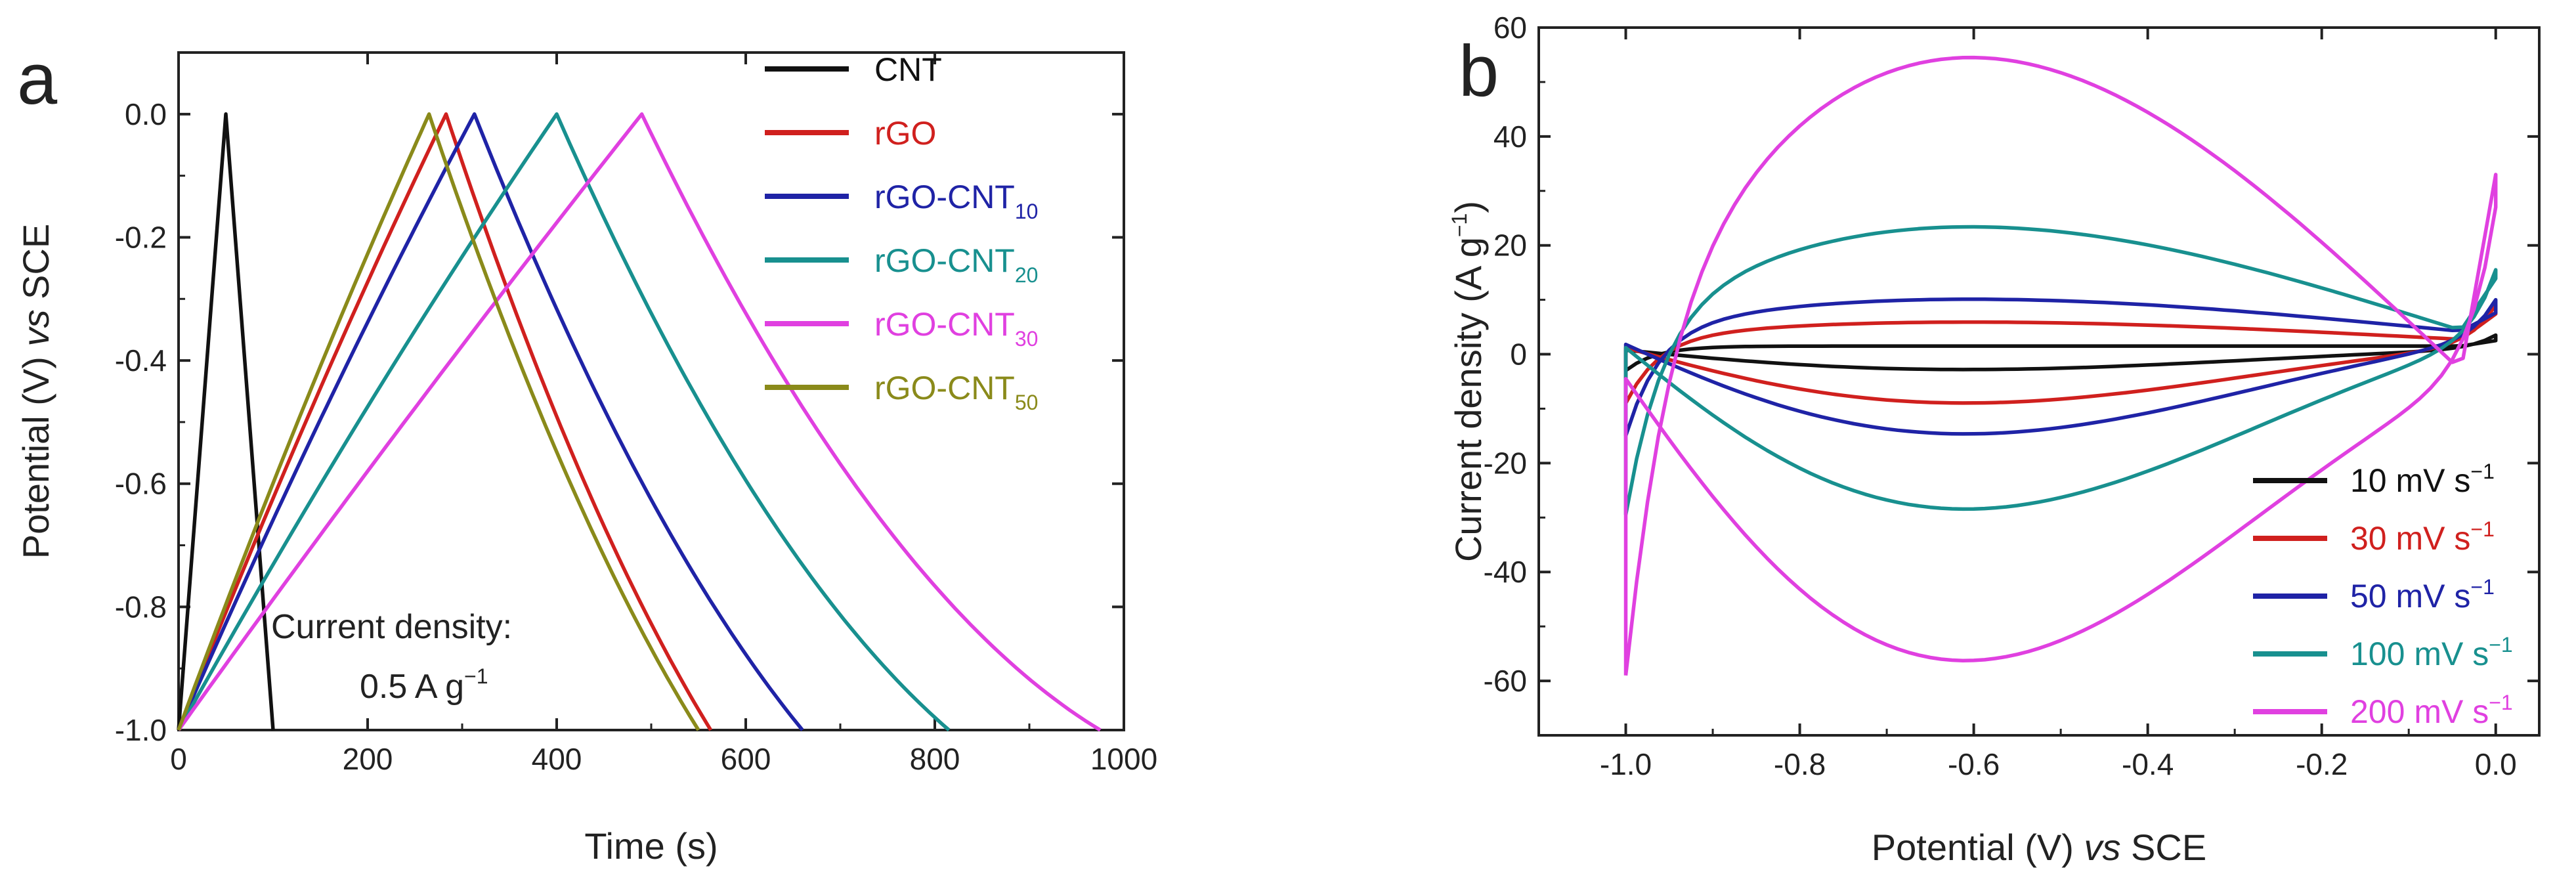  I want to click on annotation: Current density: 0.5 A g−1, so click(391, 657).